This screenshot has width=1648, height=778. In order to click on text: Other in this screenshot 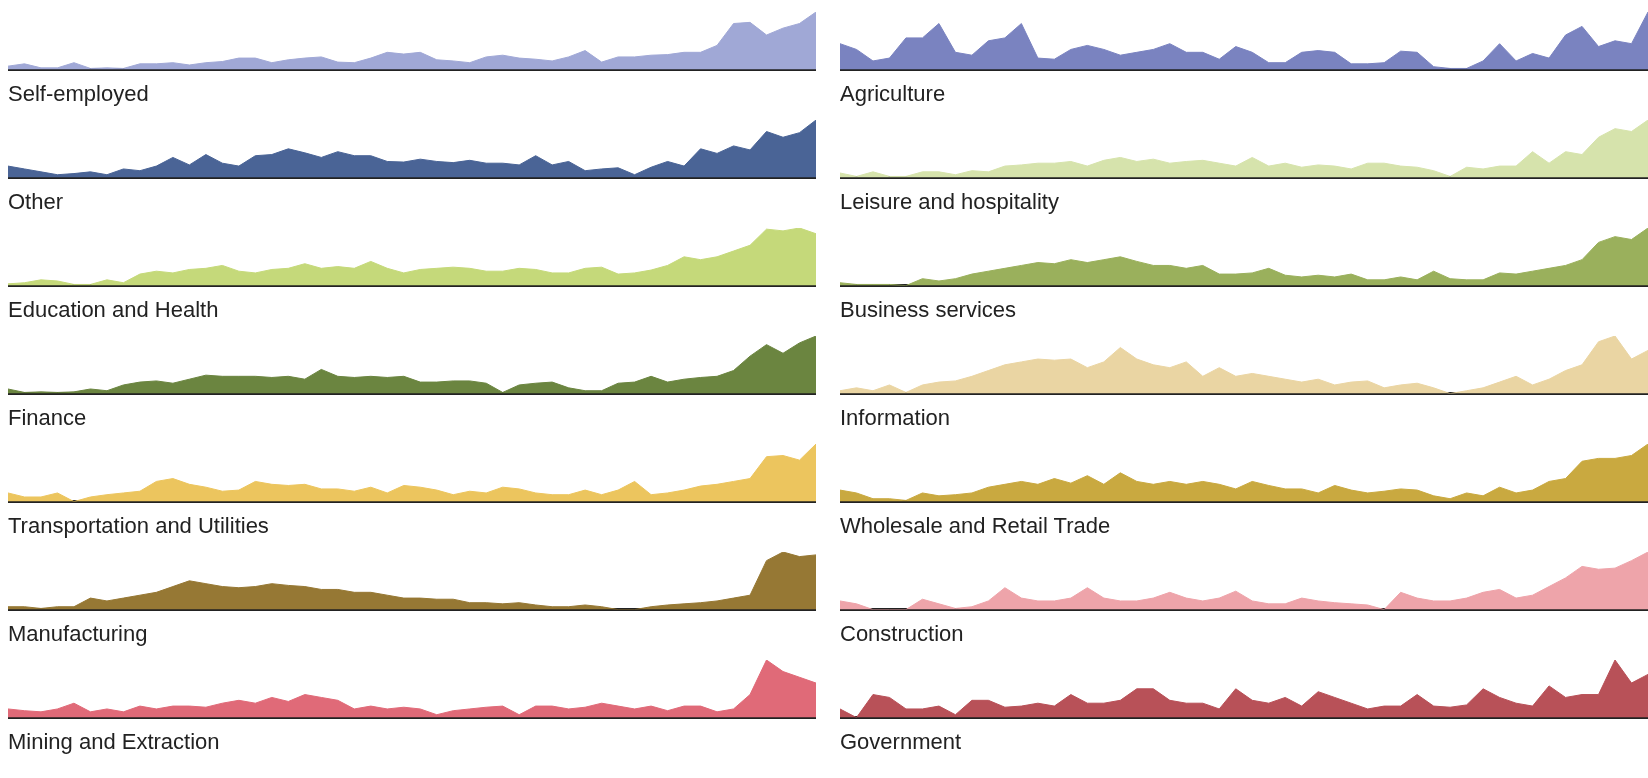, I will do `click(36, 201)`.